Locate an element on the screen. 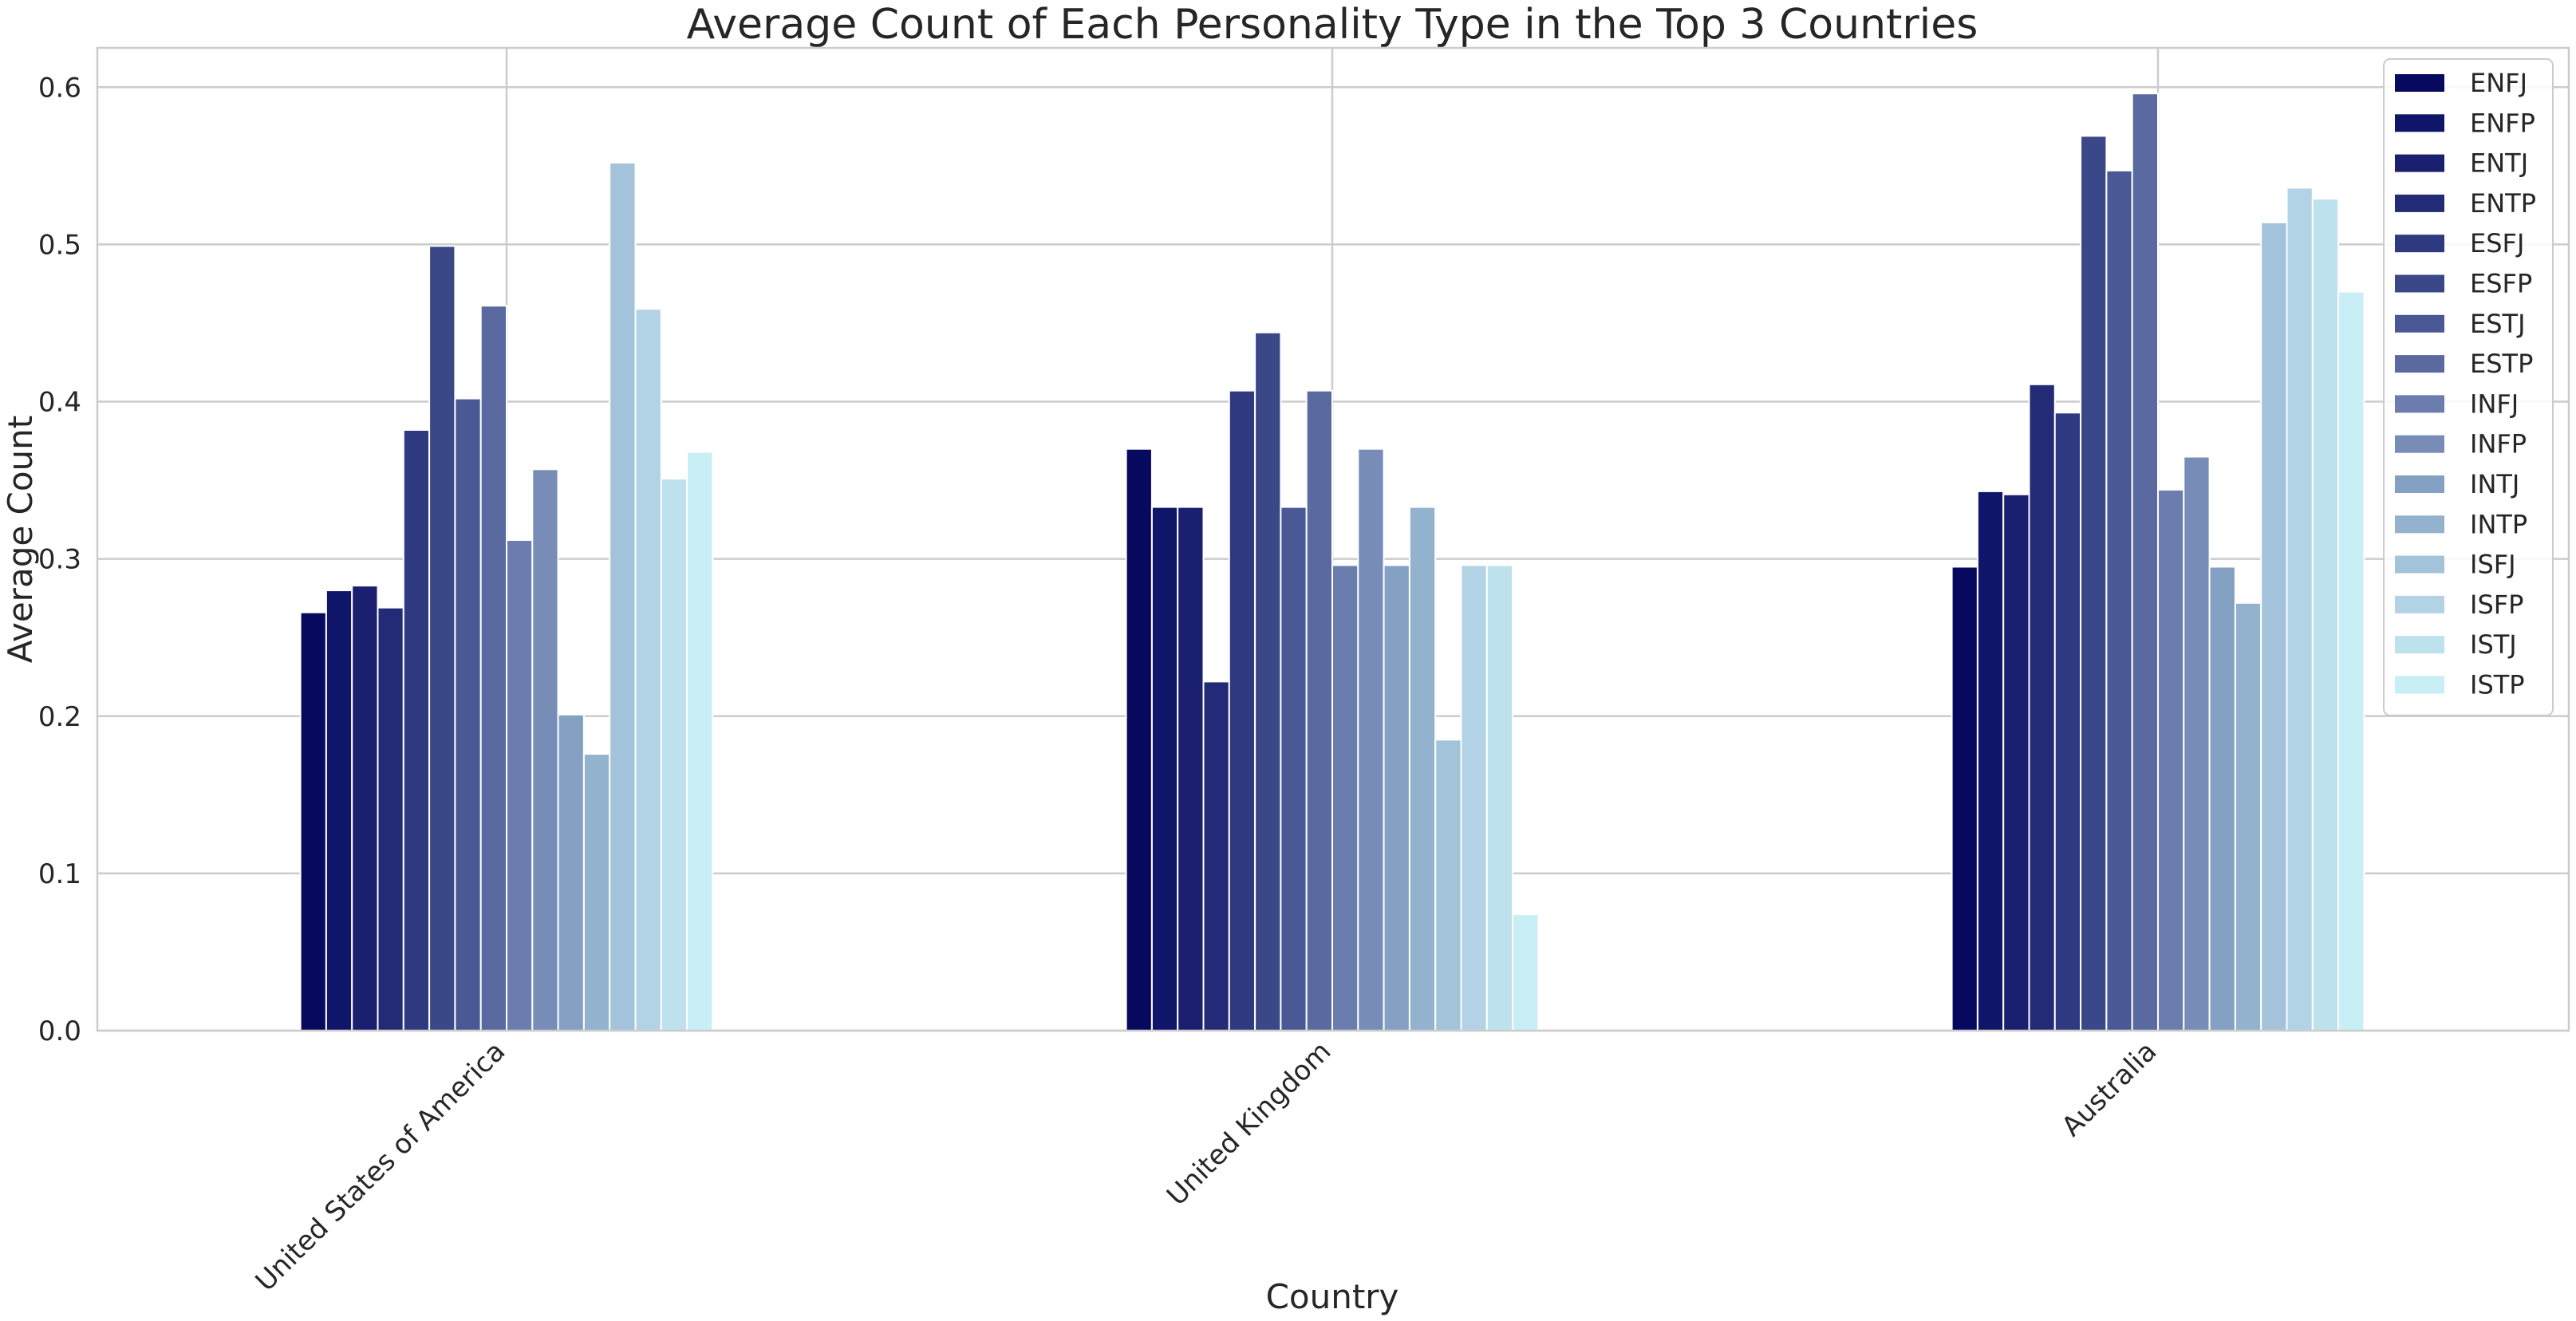 This screenshot has width=2576, height=1321. x-tick-label: United Kingdom is located at coordinates (1249, 1123).